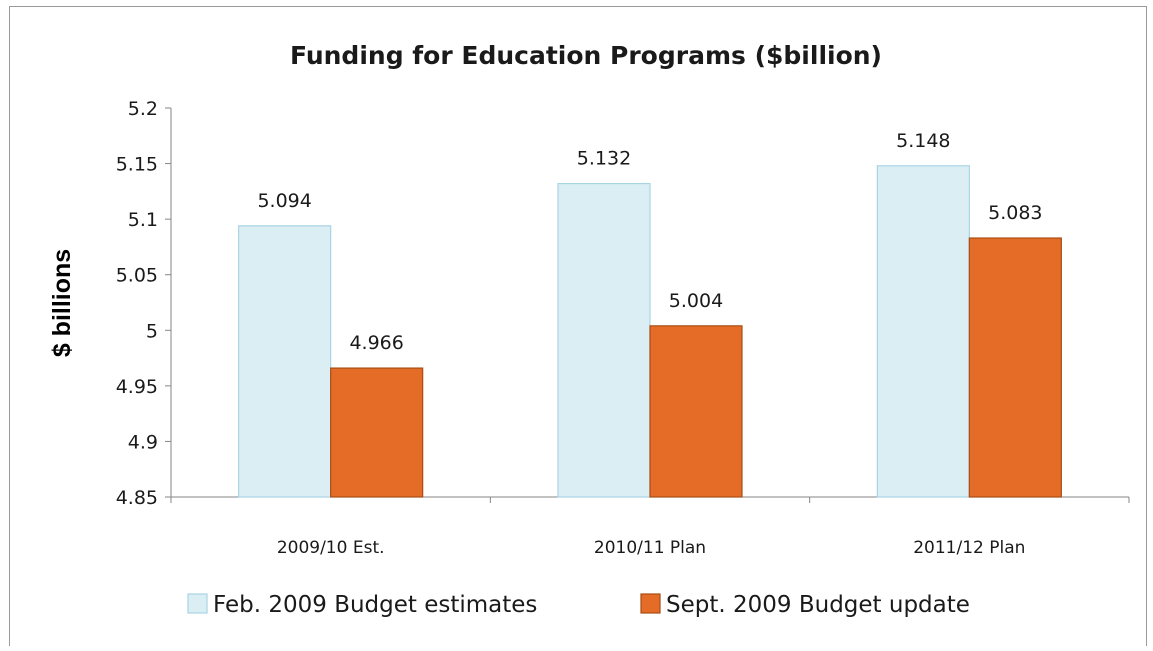 The width and height of the screenshot is (1153, 651). Describe the element at coordinates (696, 301) in the screenshot. I see `data-label: 5.004` at that location.